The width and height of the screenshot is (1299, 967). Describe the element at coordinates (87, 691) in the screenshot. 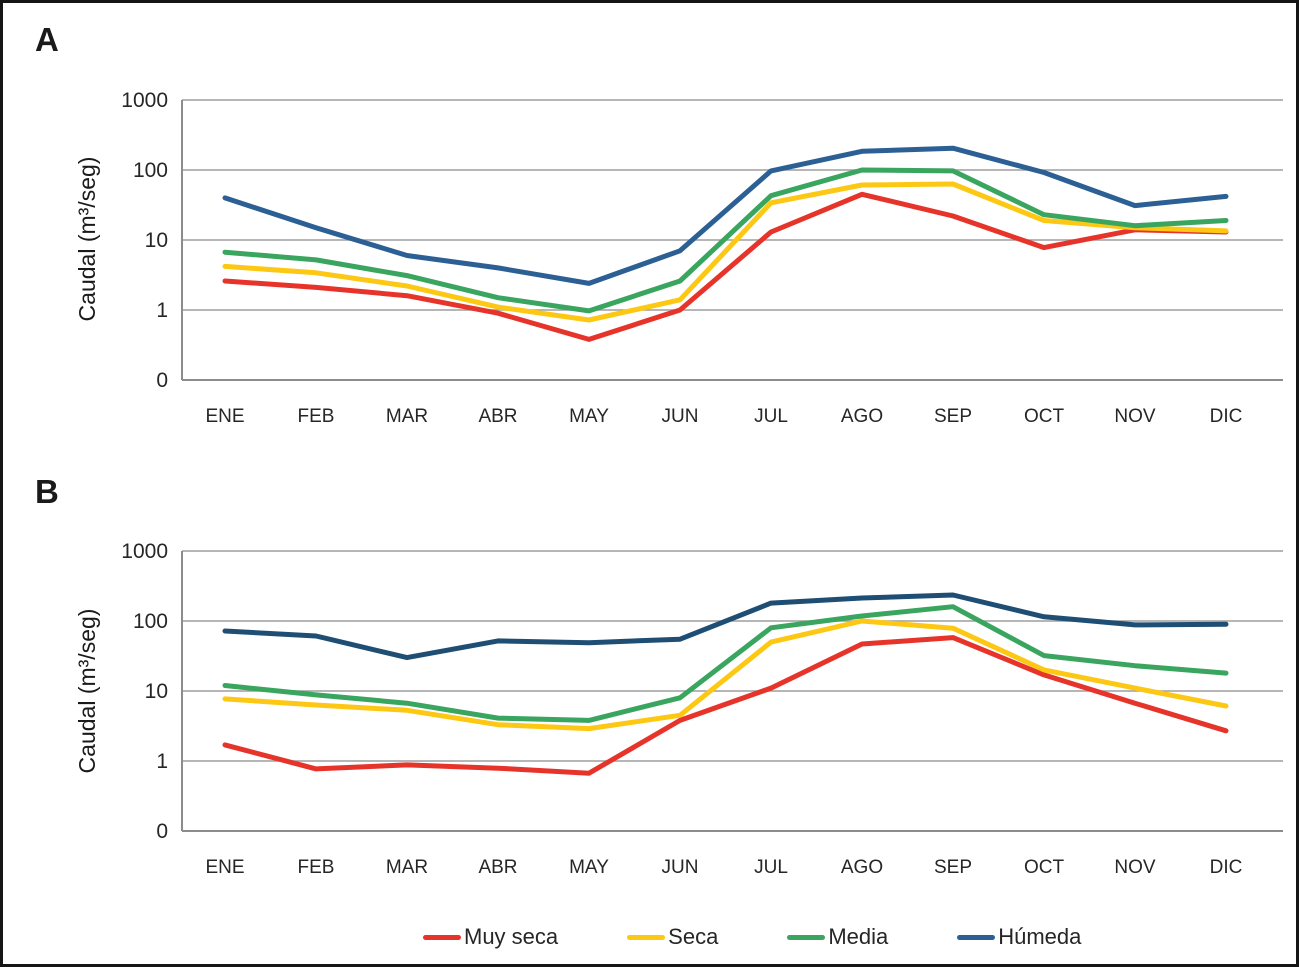

I see `y-axis-title-chart-b: Caudal (m³/seg)` at that location.